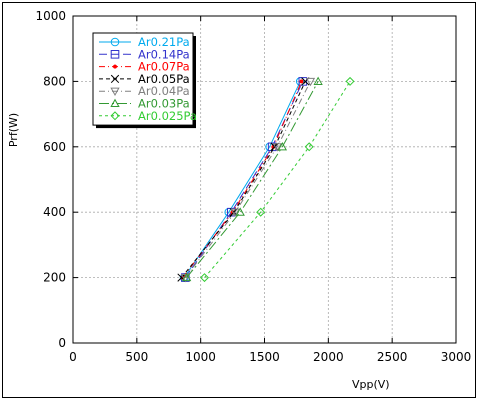  Describe the element at coordinates (136, 357) in the screenshot. I see `x-tick-label: 500` at that location.